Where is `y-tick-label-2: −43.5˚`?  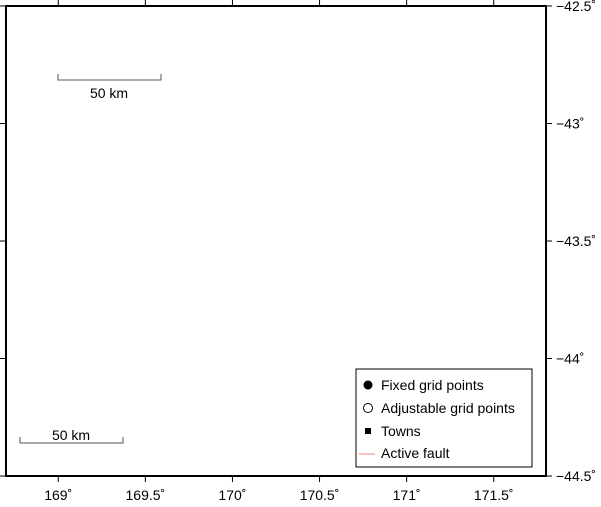 y-tick-label-2: −43.5˚ is located at coordinates (576, 241).